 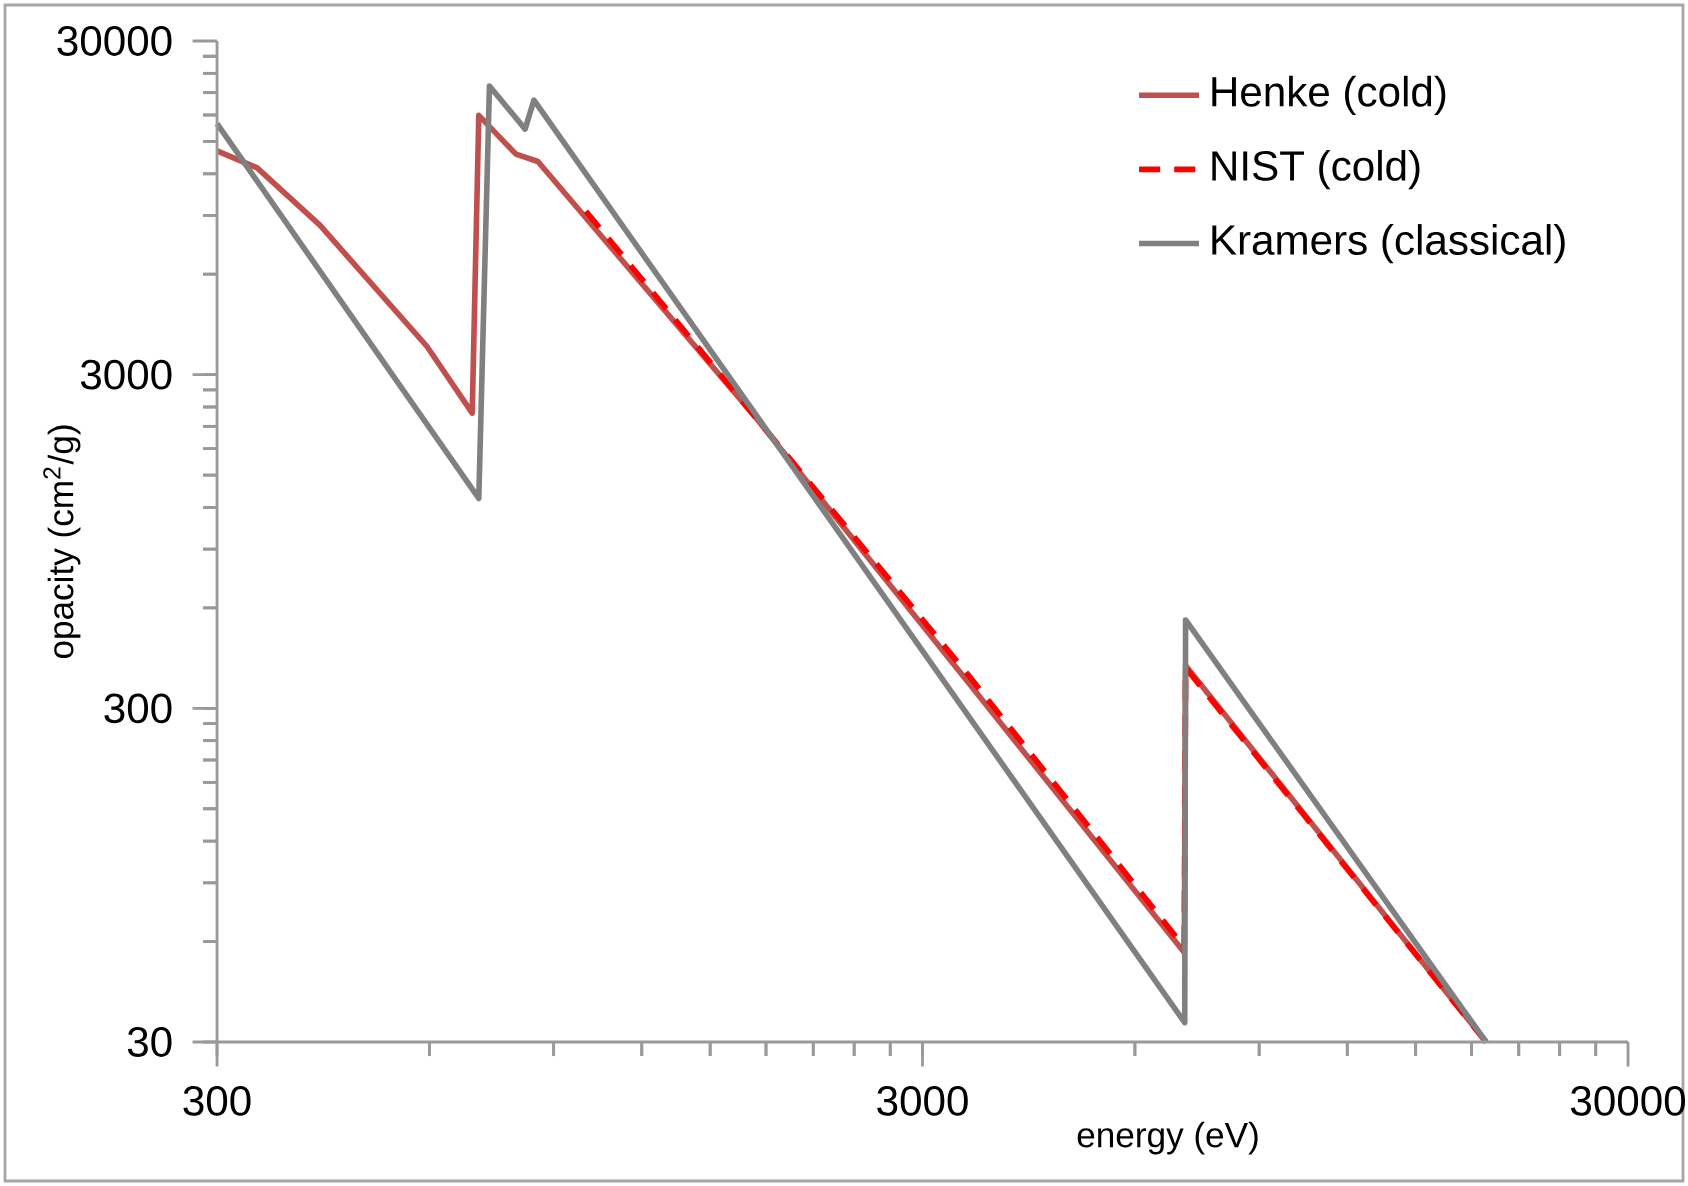 I want to click on legend-label: Kramers (classical), so click(x=1388, y=244).